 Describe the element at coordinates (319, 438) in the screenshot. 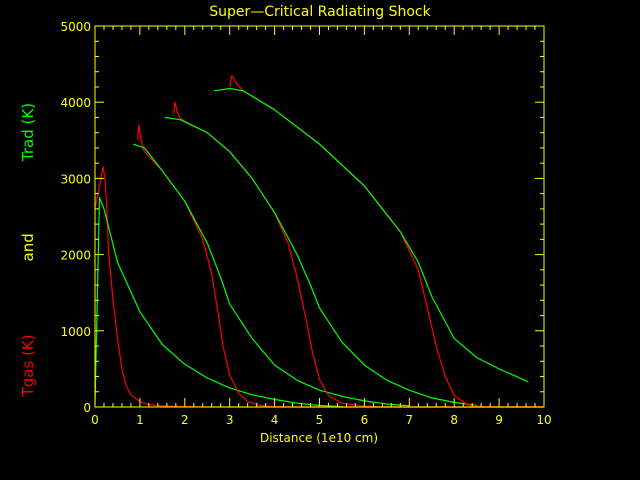

I see `x-axis-label: Distance (1e10 cm)` at that location.